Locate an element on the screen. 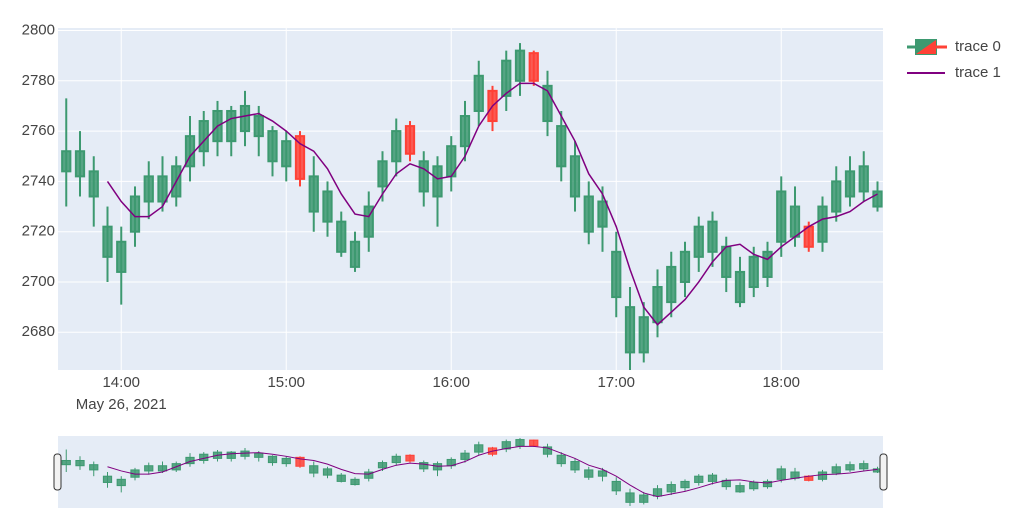 The height and width of the screenshot is (511, 1024). range-handle-left is located at coordinates (57, 472).